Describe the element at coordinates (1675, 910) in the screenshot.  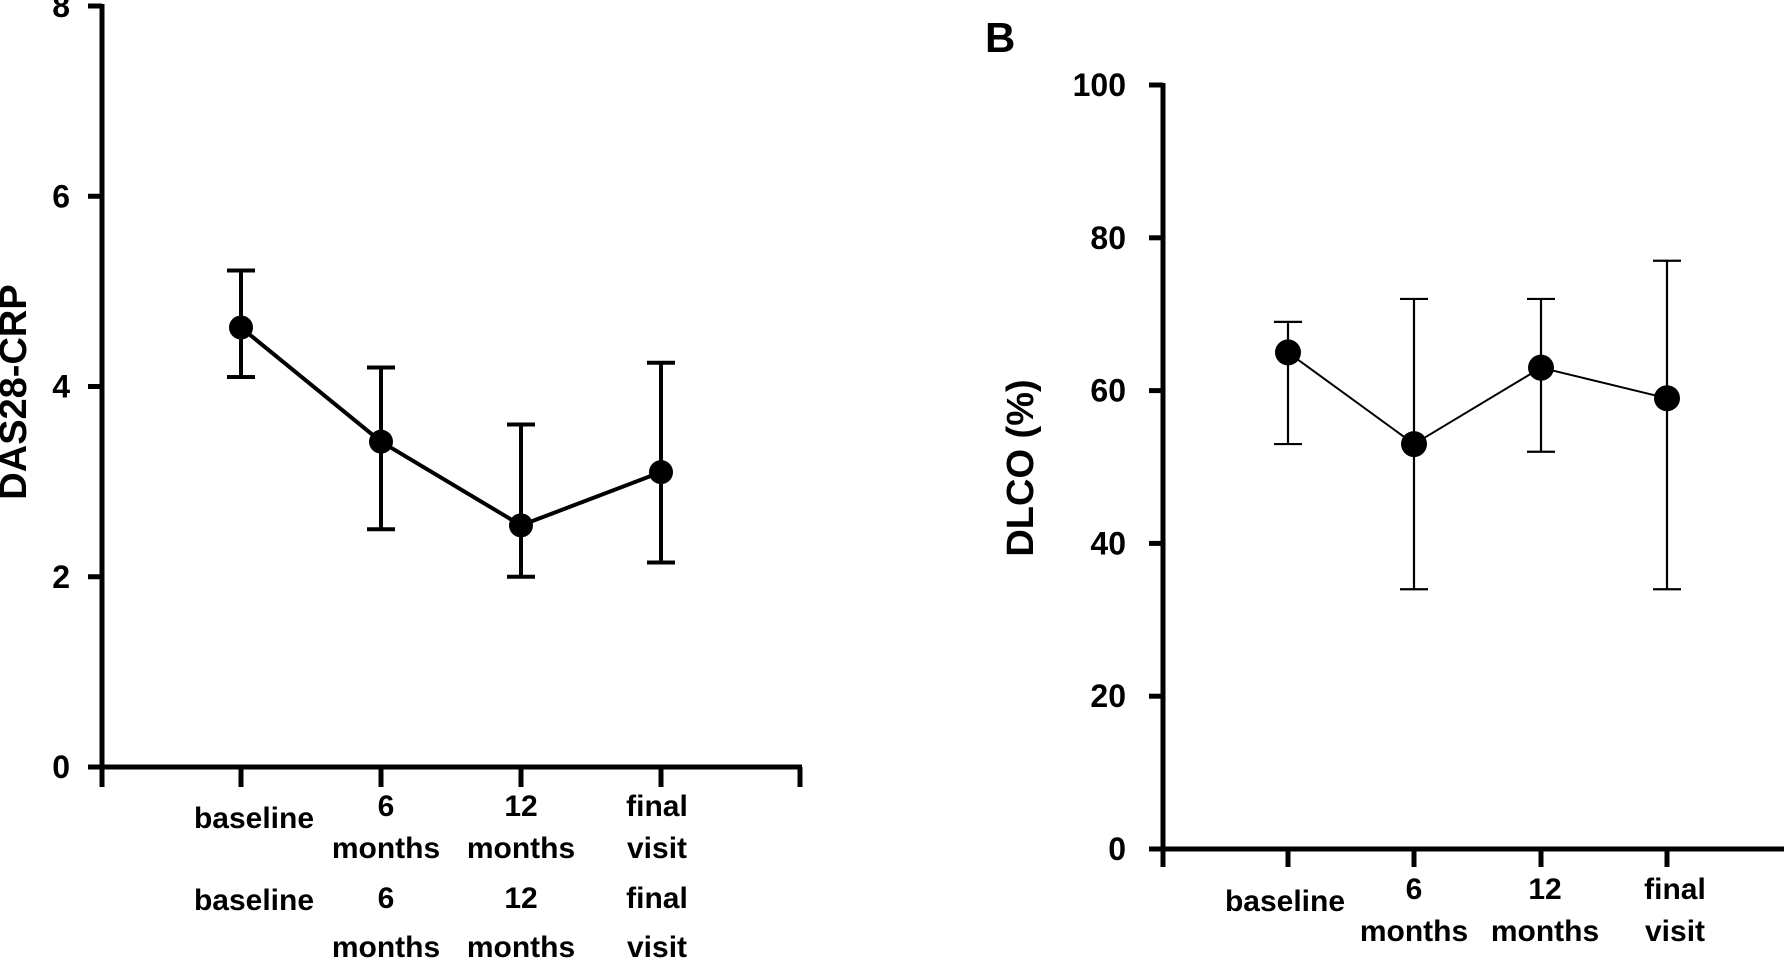
I see `panel-b-x-category-label-3: final visit` at that location.